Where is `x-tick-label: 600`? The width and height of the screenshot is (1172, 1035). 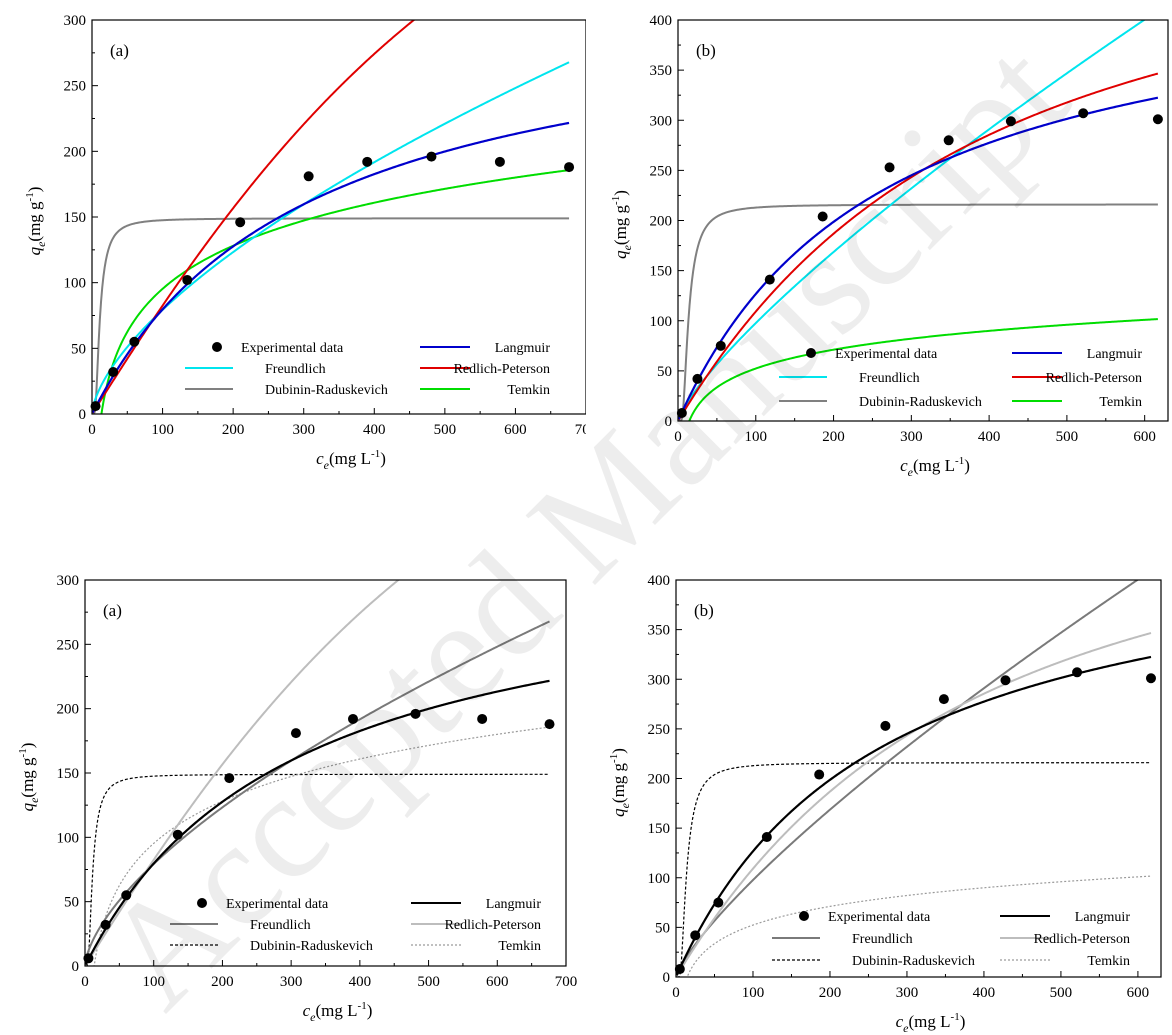
x-tick-label: 600 is located at coordinates (1144, 437).